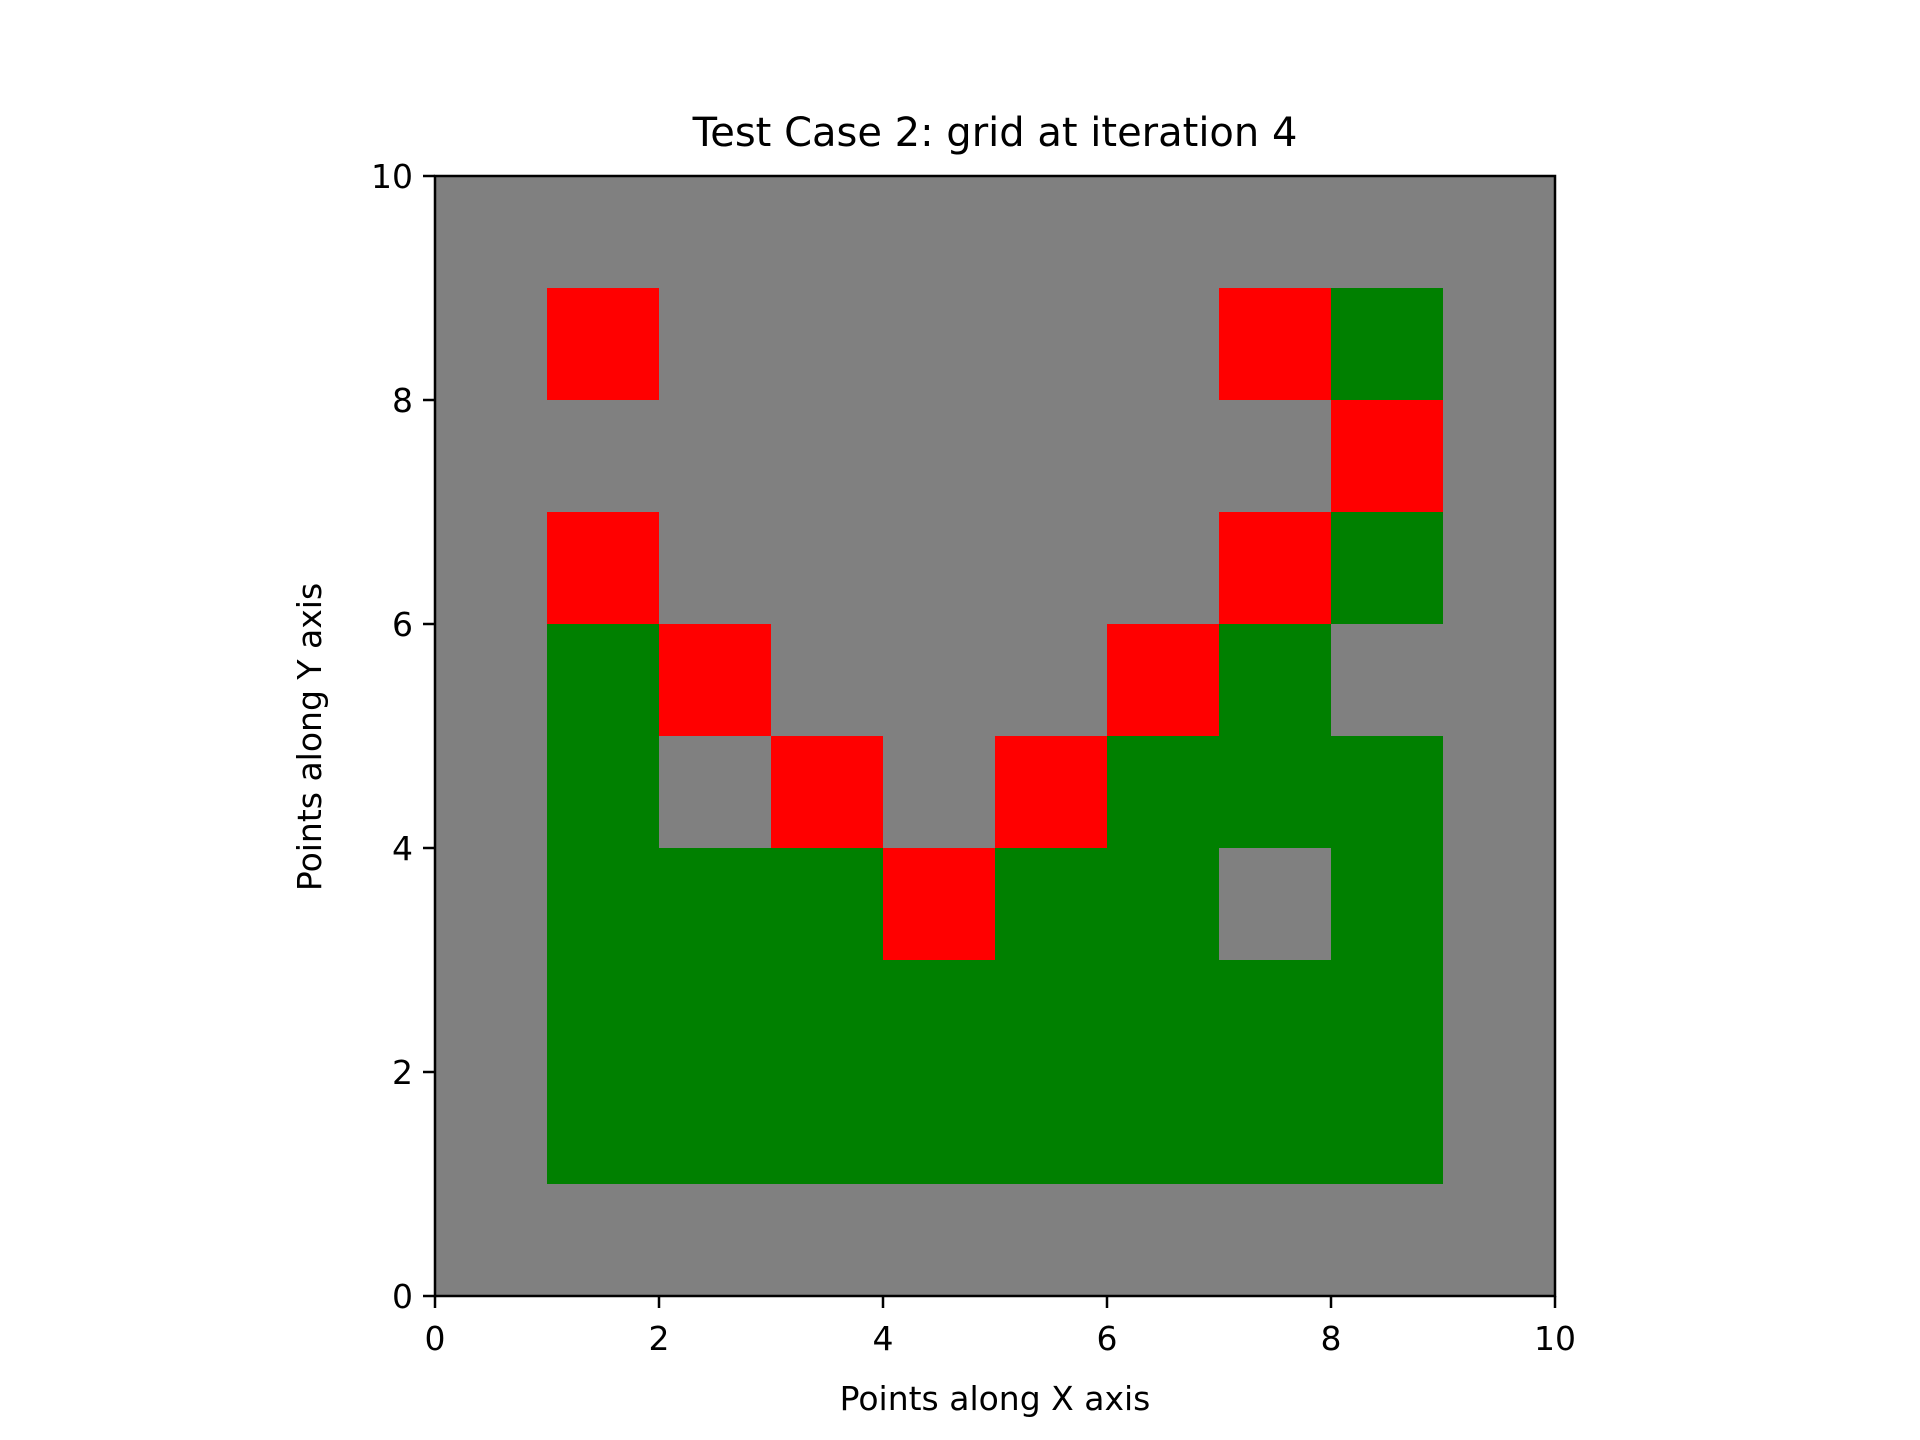 This screenshot has width=1920, height=1440. I want to click on x-tick-label: 0, so click(435, 1338).